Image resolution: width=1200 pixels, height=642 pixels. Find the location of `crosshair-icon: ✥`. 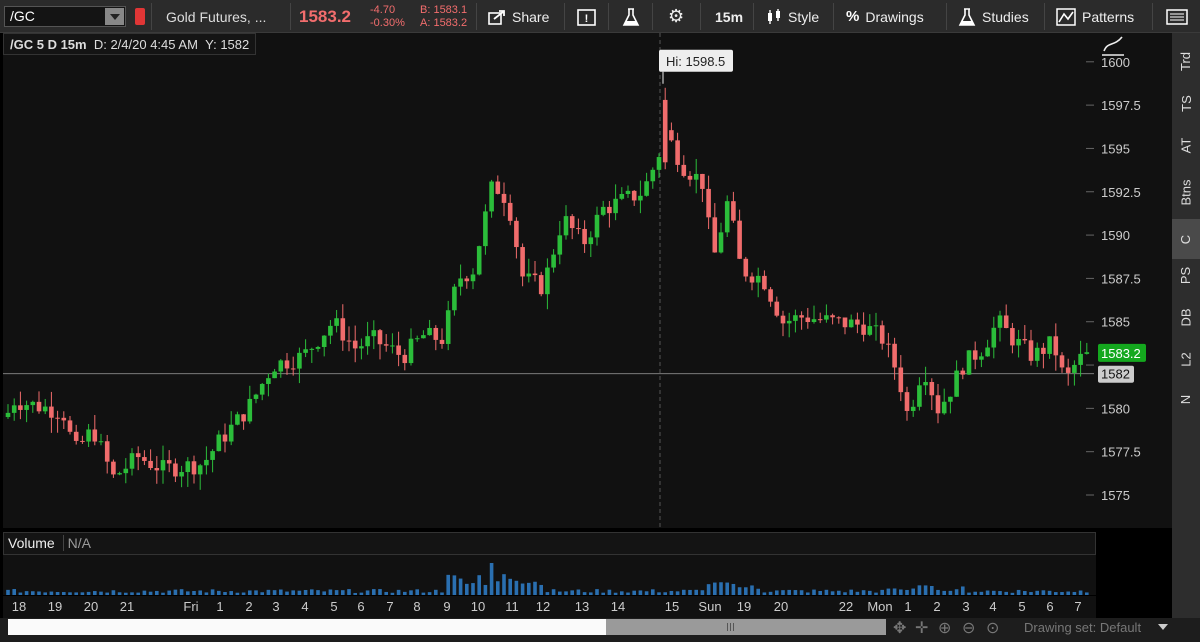

crosshair-icon: ✥ is located at coordinates (900, 628).